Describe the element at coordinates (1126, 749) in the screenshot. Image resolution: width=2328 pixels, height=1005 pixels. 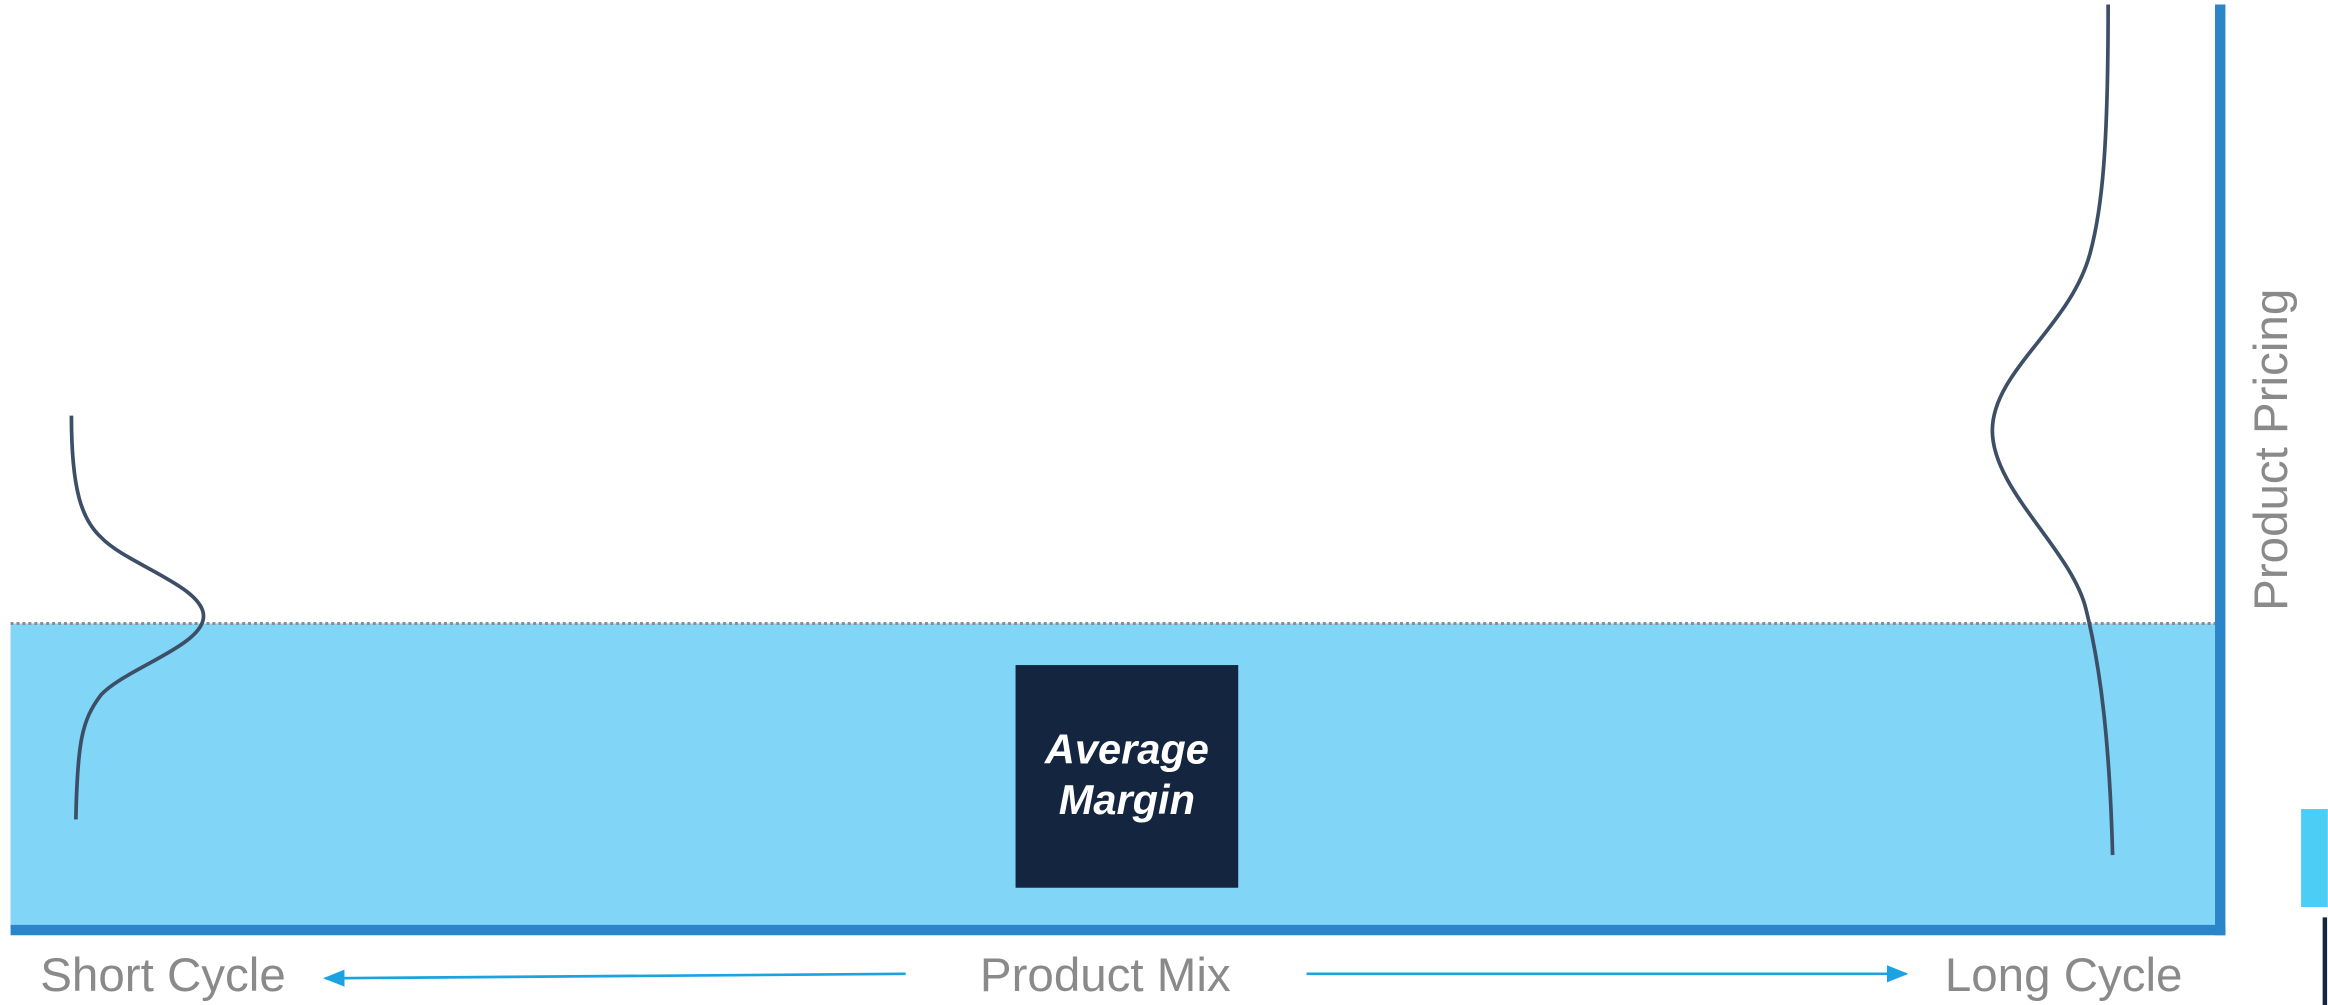
I see `box-label: Average` at that location.